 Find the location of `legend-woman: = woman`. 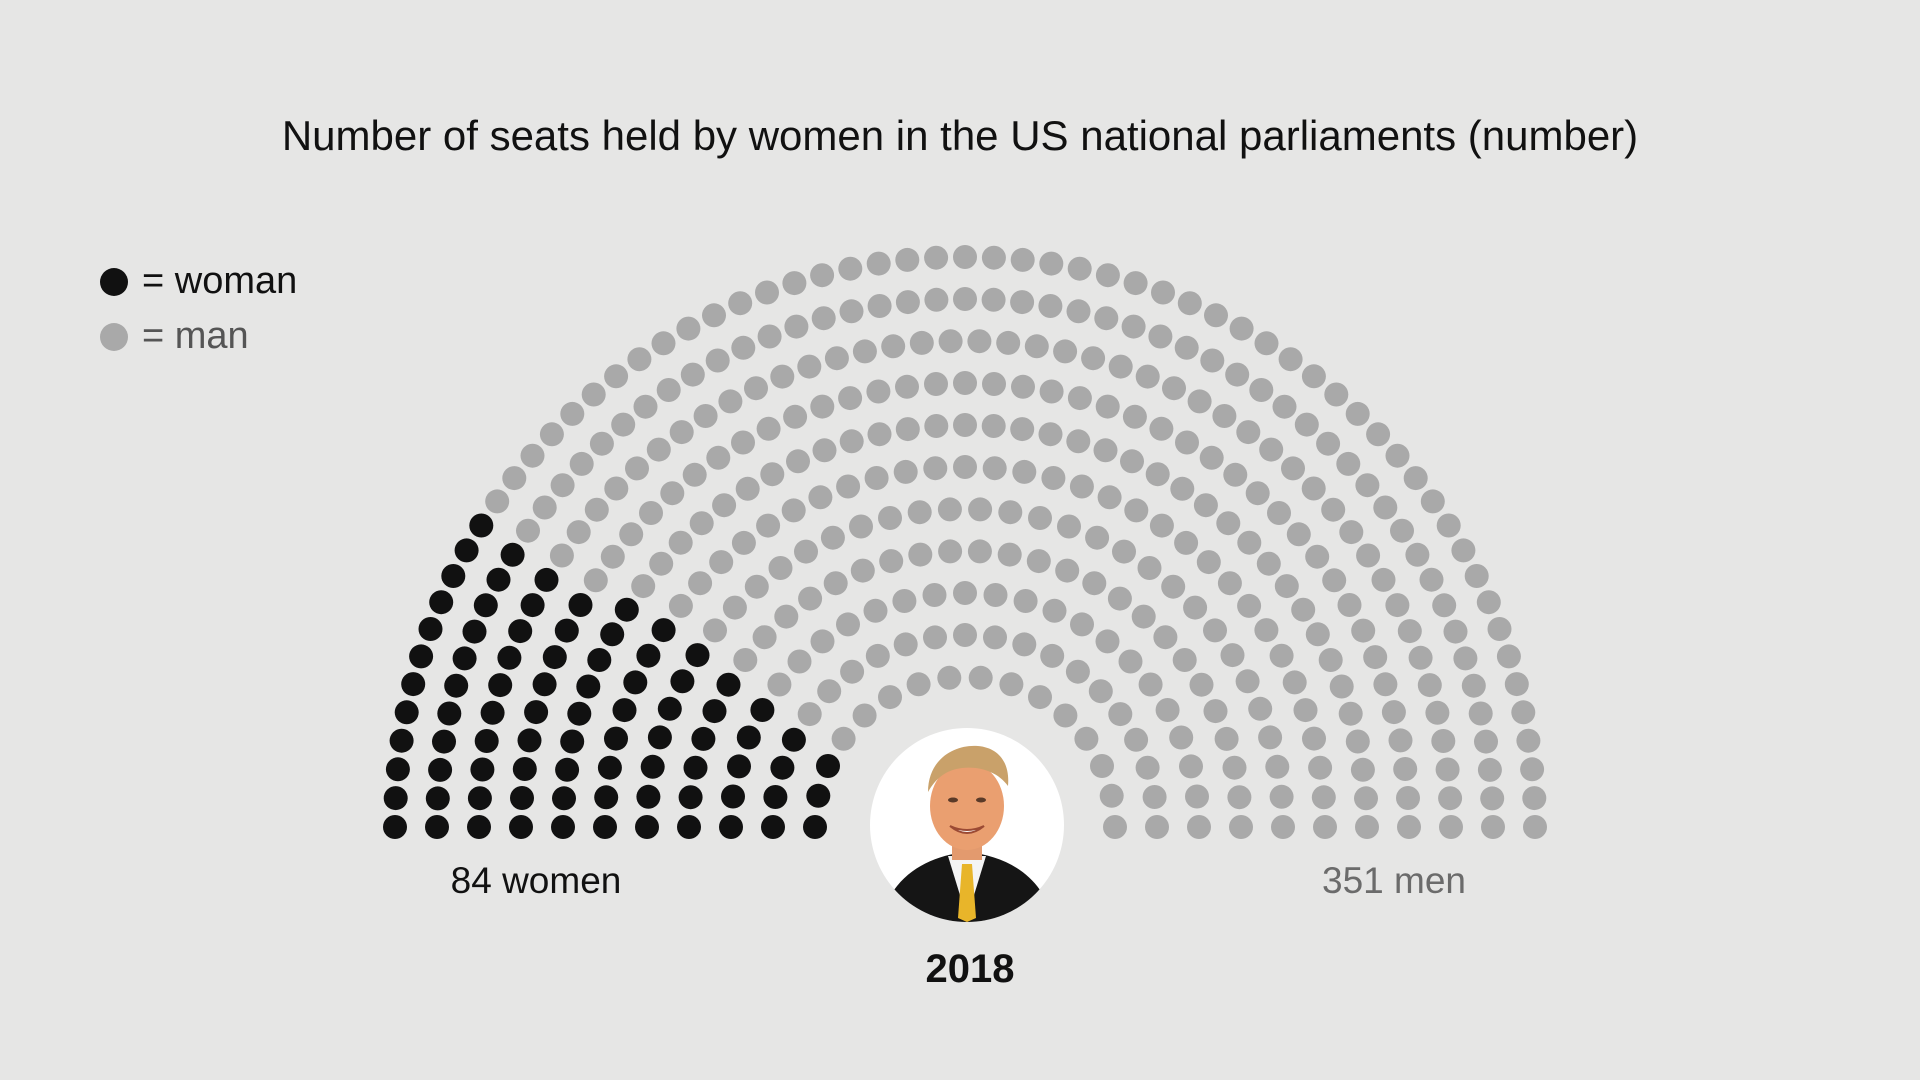

legend-woman: = woman is located at coordinates (198, 281).